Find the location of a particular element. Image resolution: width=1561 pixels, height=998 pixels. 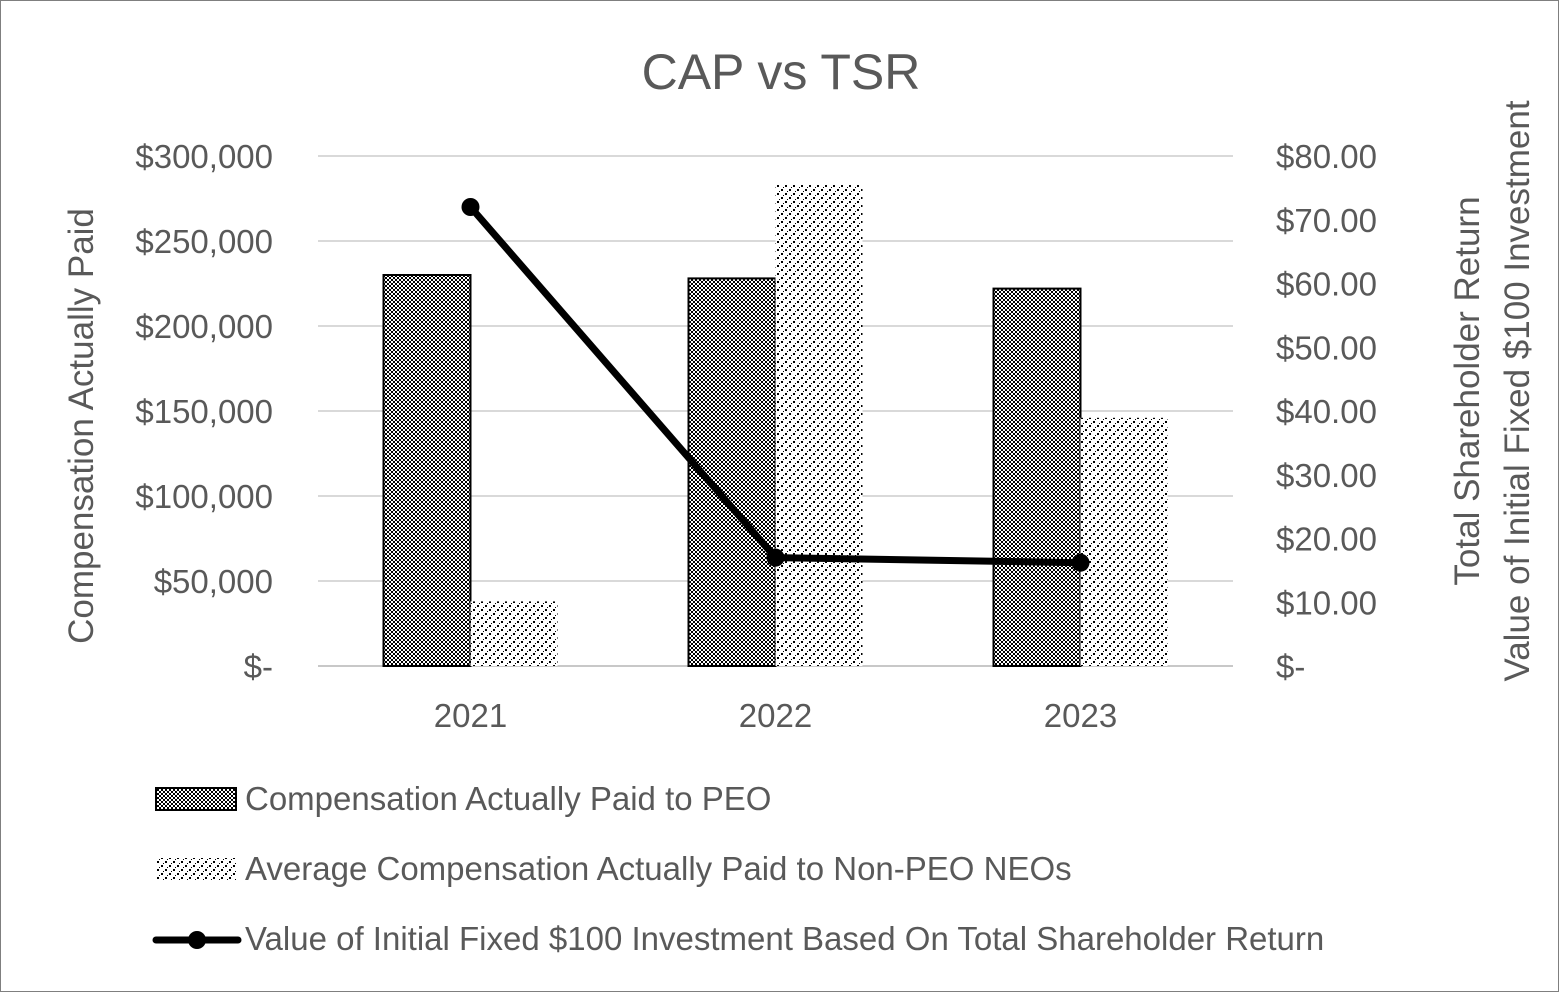

left-tick-label: $200,000 is located at coordinates (204, 326).